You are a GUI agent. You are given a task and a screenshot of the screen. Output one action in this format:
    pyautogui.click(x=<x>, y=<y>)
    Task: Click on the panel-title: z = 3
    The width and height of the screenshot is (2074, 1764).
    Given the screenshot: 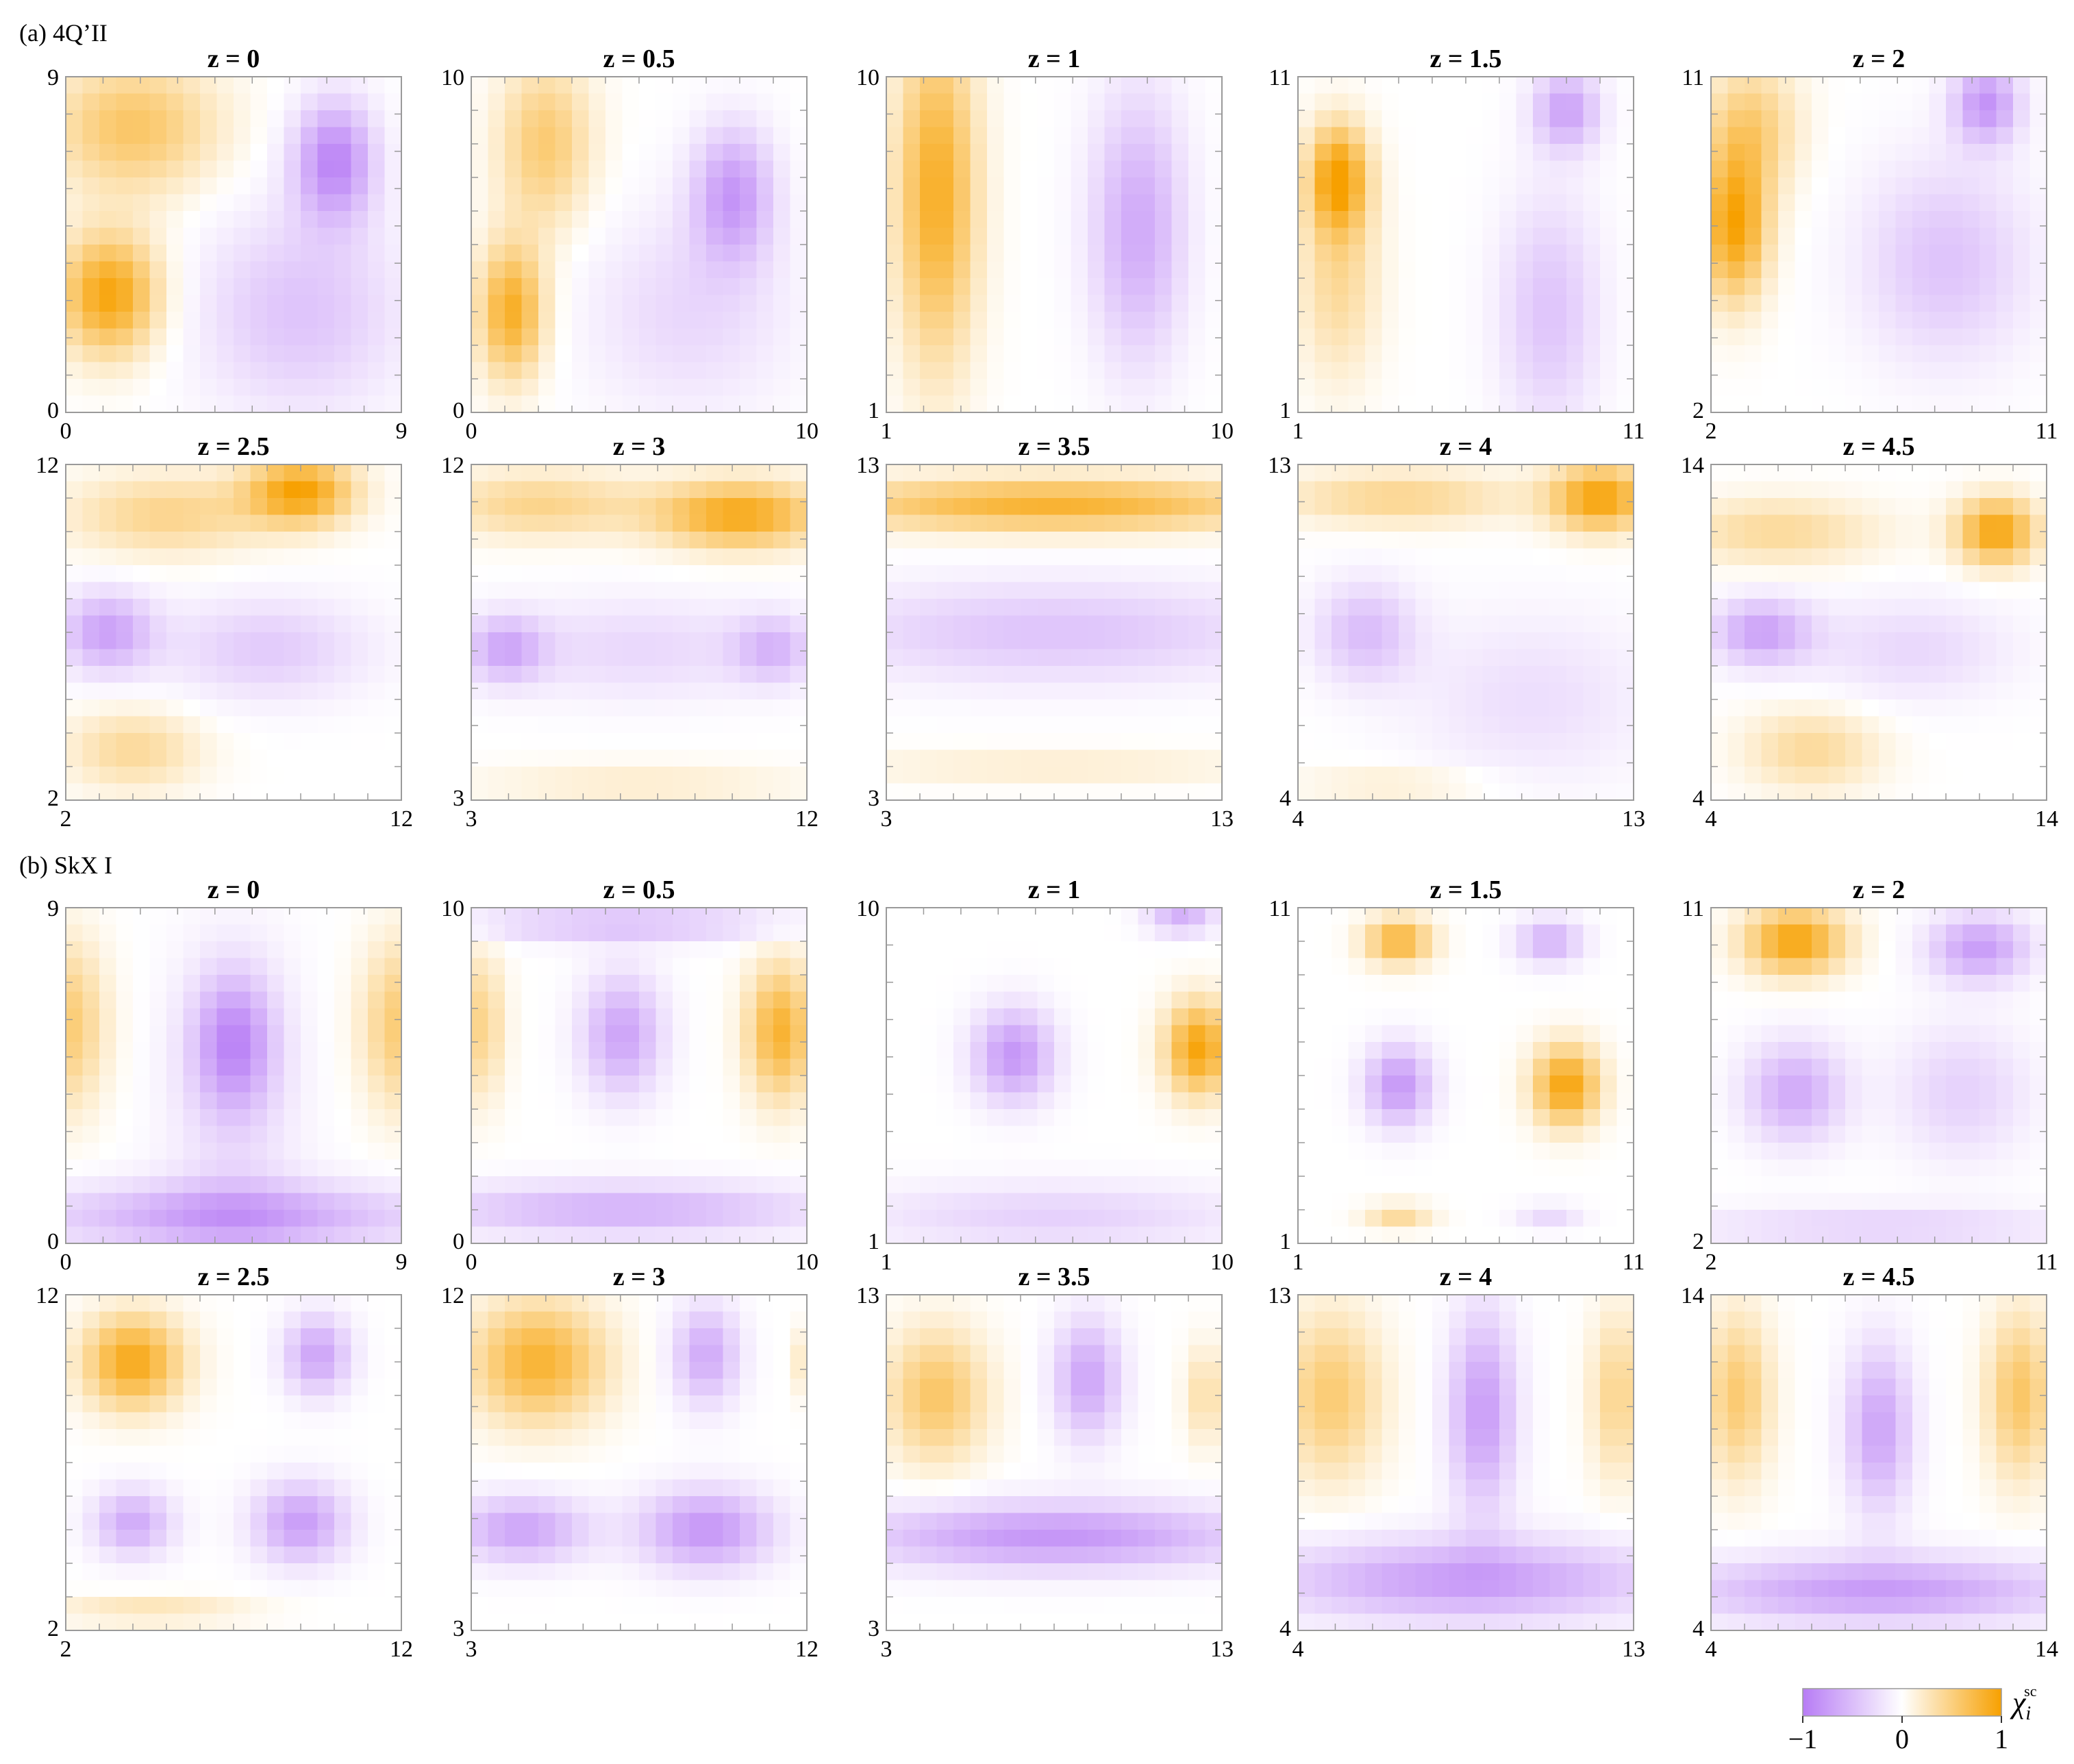 What is the action you would take?
    pyautogui.click(x=639, y=447)
    